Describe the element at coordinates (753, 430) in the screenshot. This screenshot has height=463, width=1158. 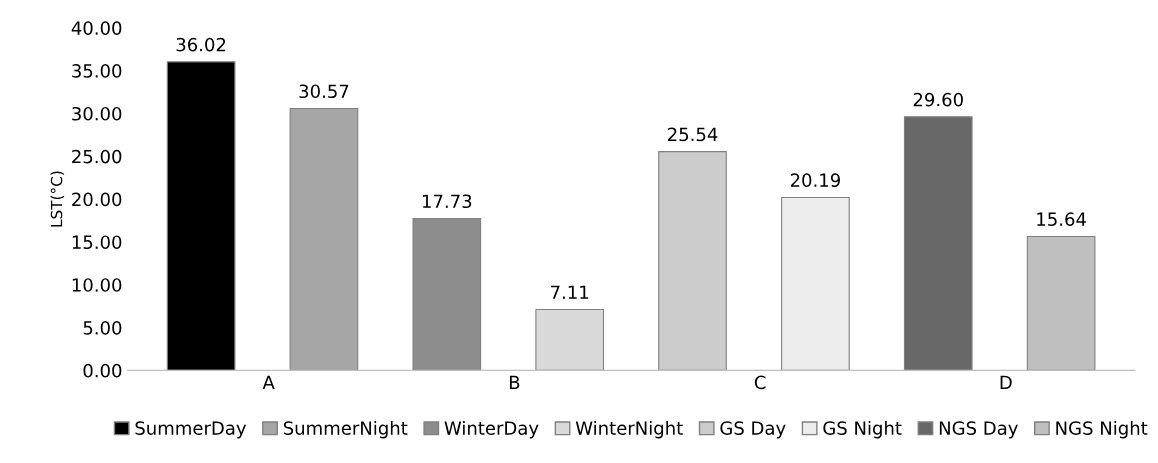
I see `legend-label: GS Day` at that location.